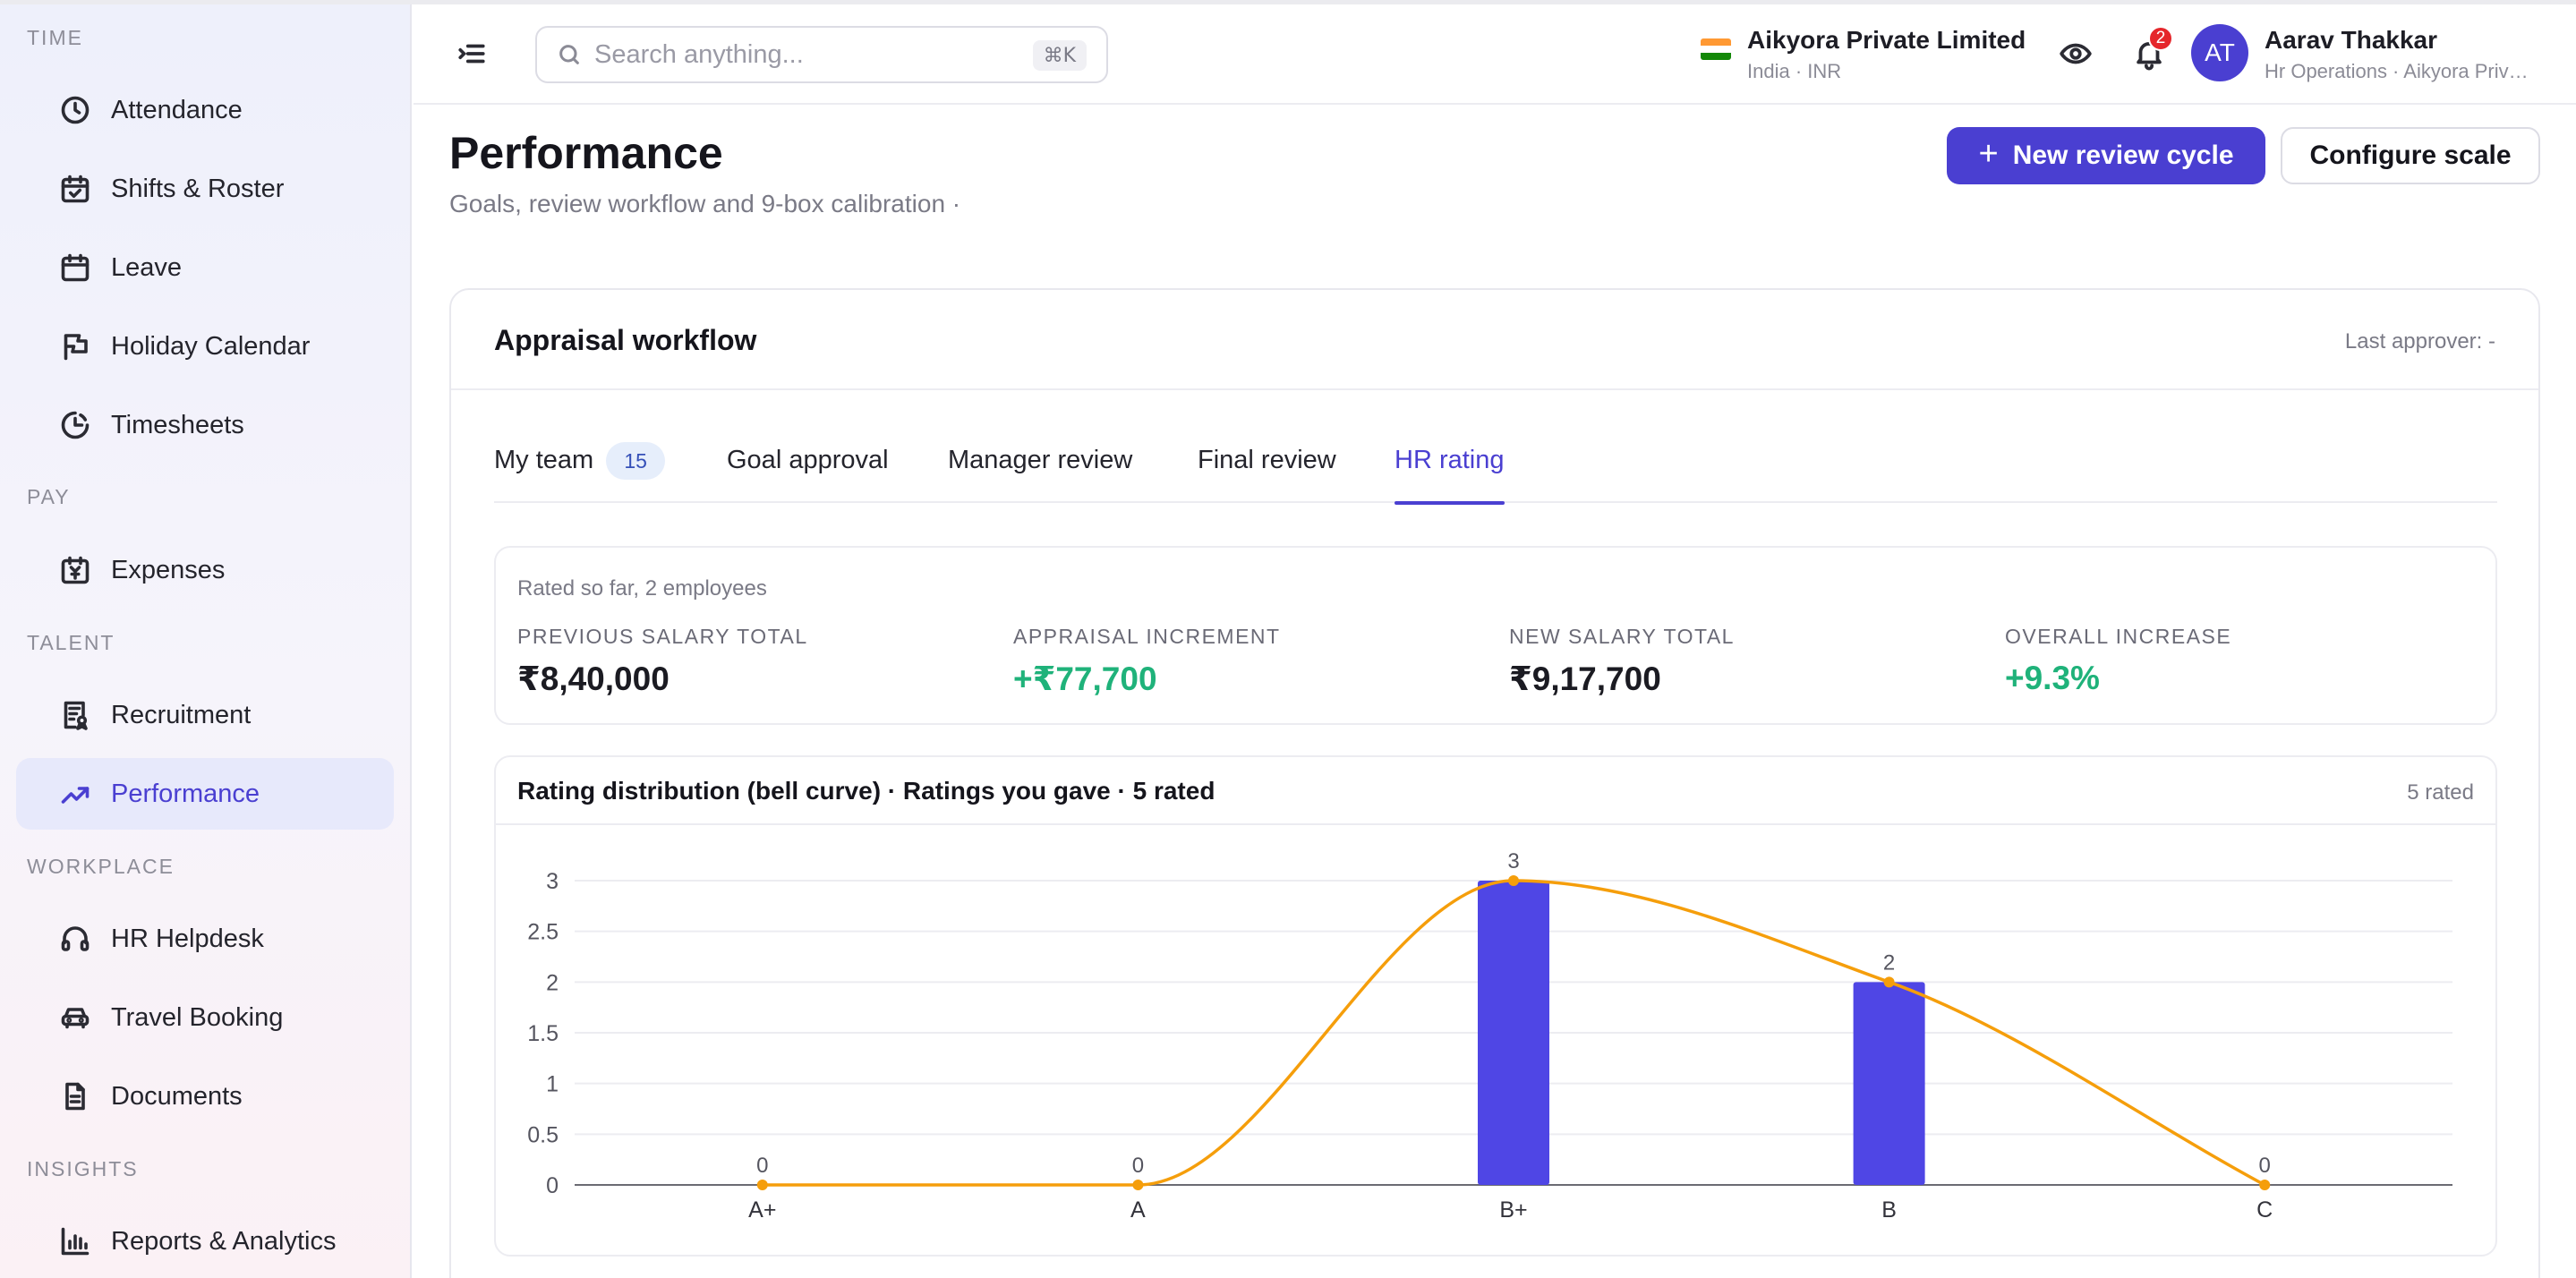 This screenshot has height=1278, width=2576. What do you see at coordinates (1794, 71) in the screenshot?
I see `company-region: India · INR` at bounding box center [1794, 71].